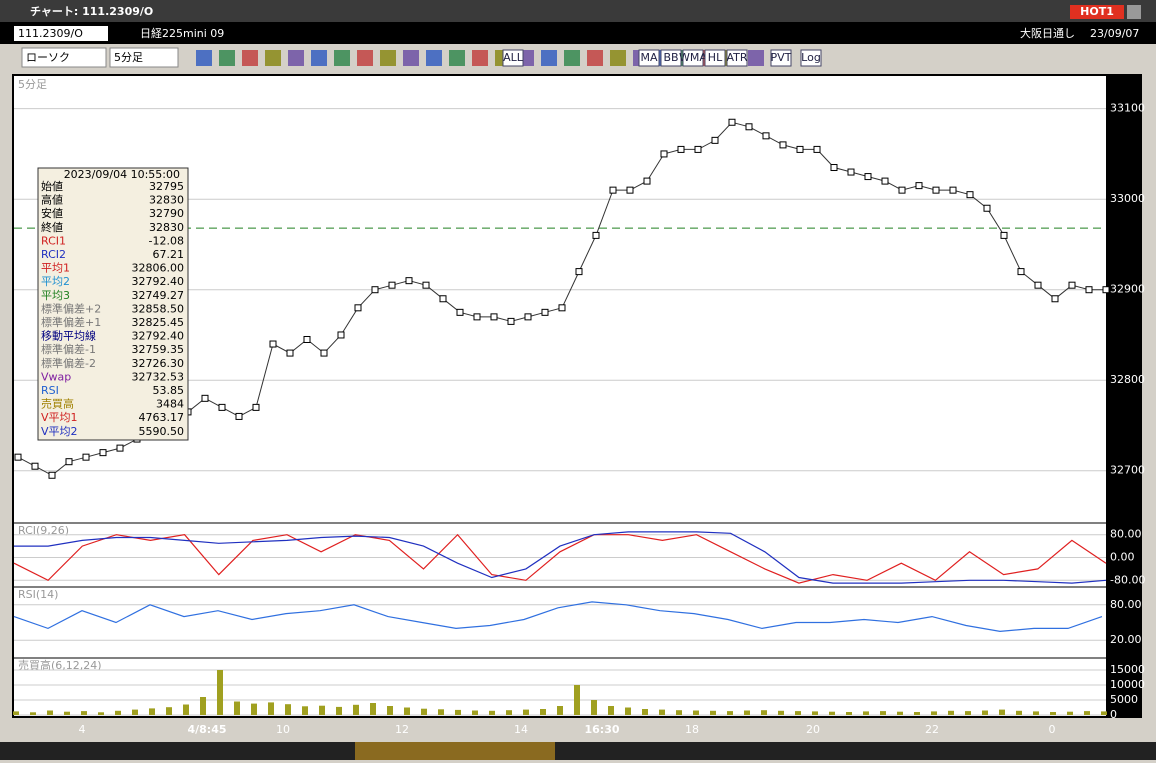 The image size is (1156, 763). I want to click on hot-badge, so click(1097, 12).